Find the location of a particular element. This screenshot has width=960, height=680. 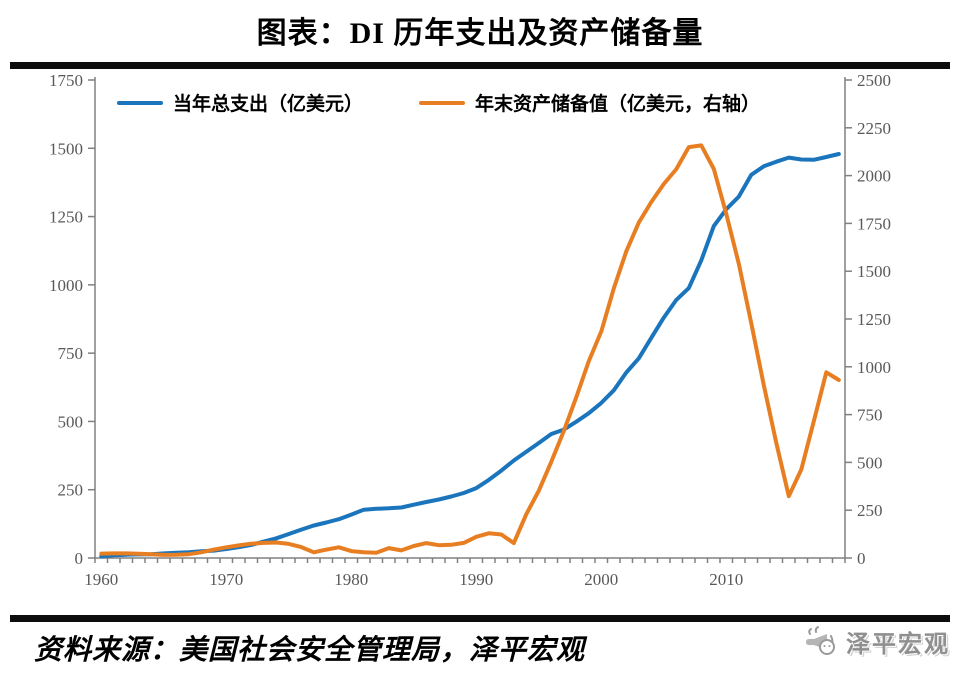

x-axis-tick-label: 1980 is located at coordinates (351, 579).